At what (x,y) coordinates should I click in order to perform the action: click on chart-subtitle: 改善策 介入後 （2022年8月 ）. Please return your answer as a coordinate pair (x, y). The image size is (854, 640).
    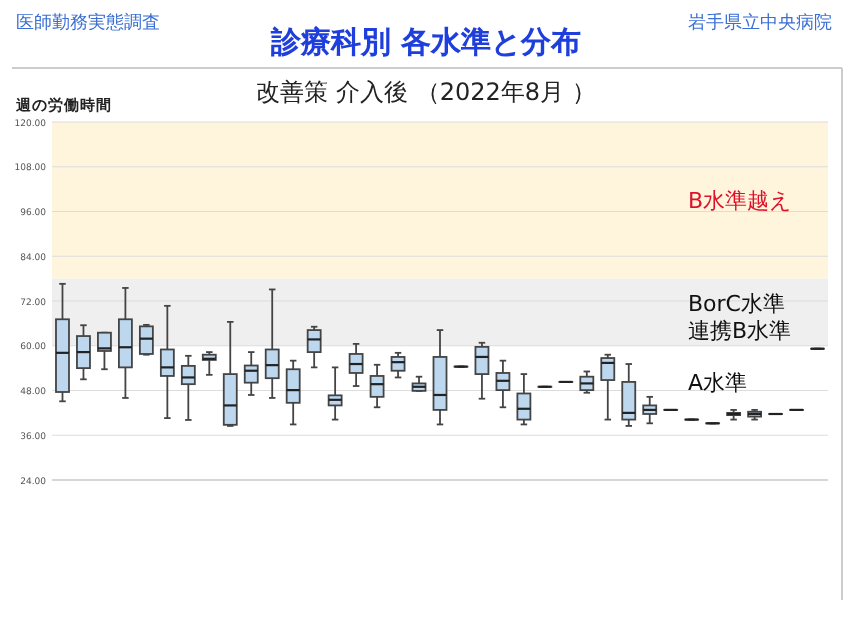
    Looking at the image, I should click on (426, 92).